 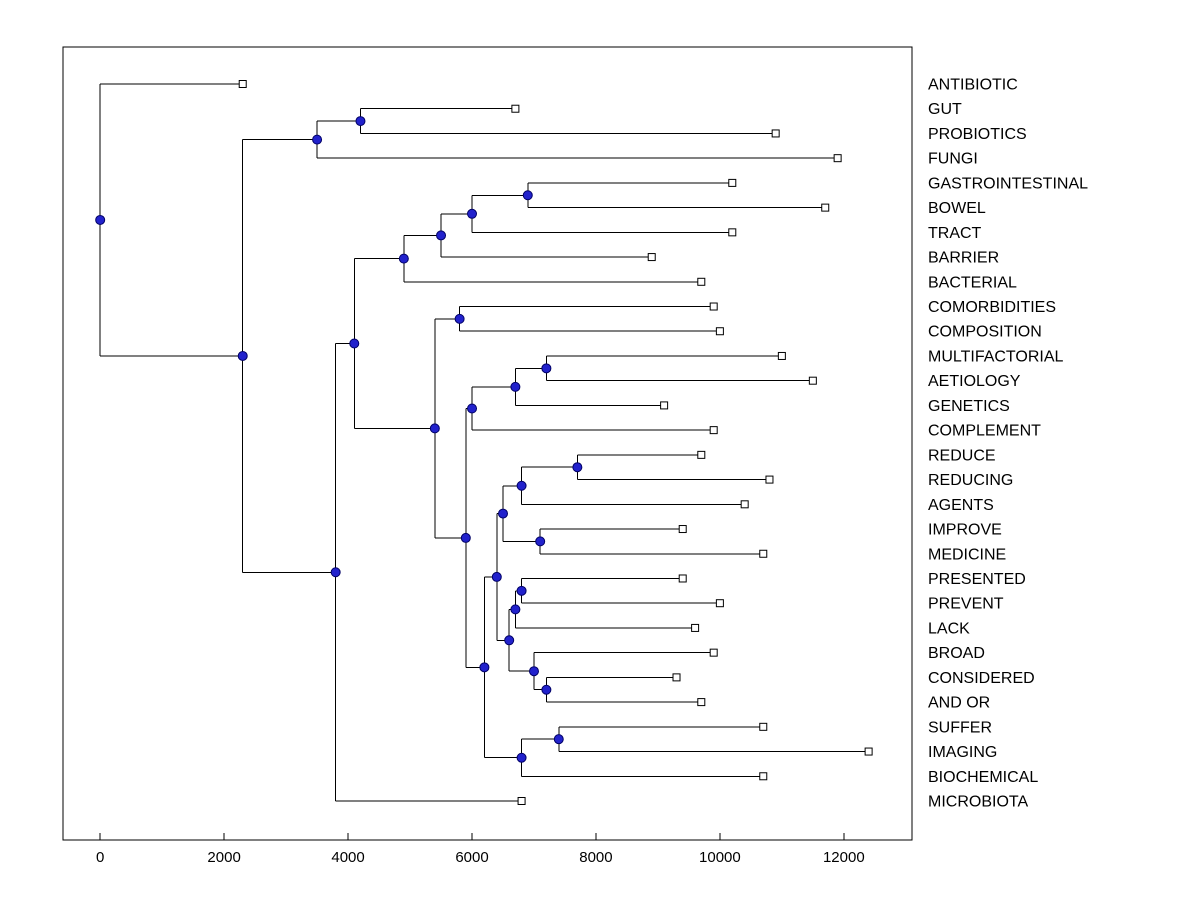 What do you see at coordinates (1008, 183) in the screenshot?
I see `leaf-label: GASTROINTESTINAL` at bounding box center [1008, 183].